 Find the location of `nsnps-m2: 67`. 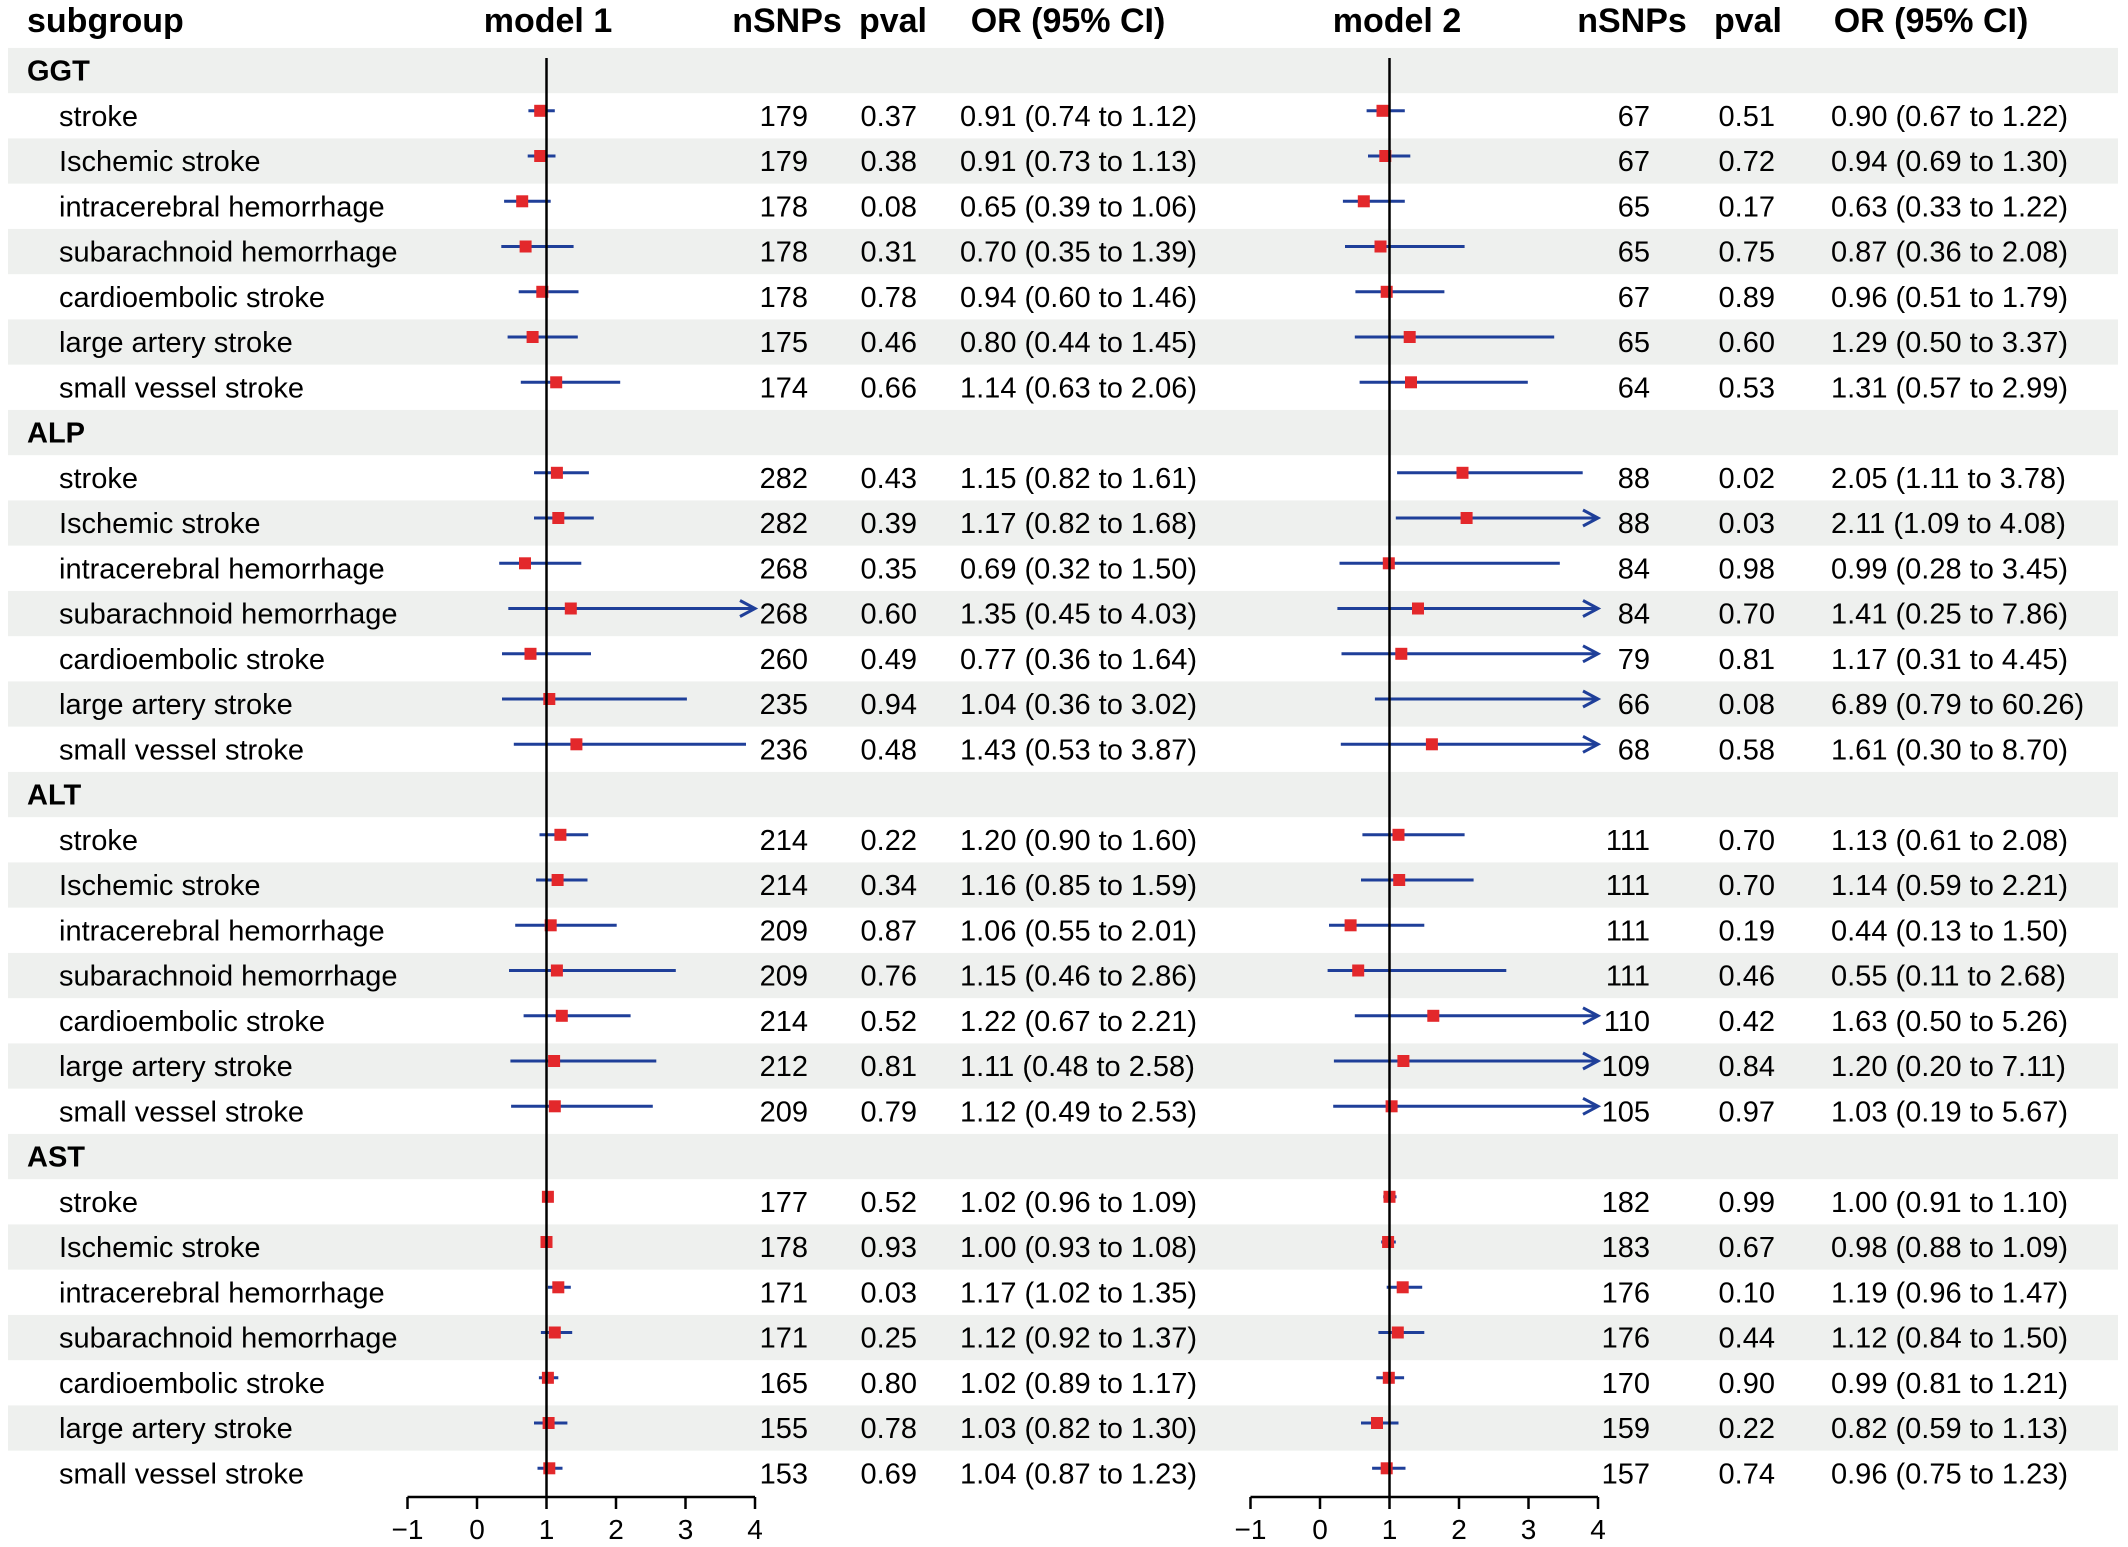

nsnps-m2: 67 is located at coordinates (1634, 298).